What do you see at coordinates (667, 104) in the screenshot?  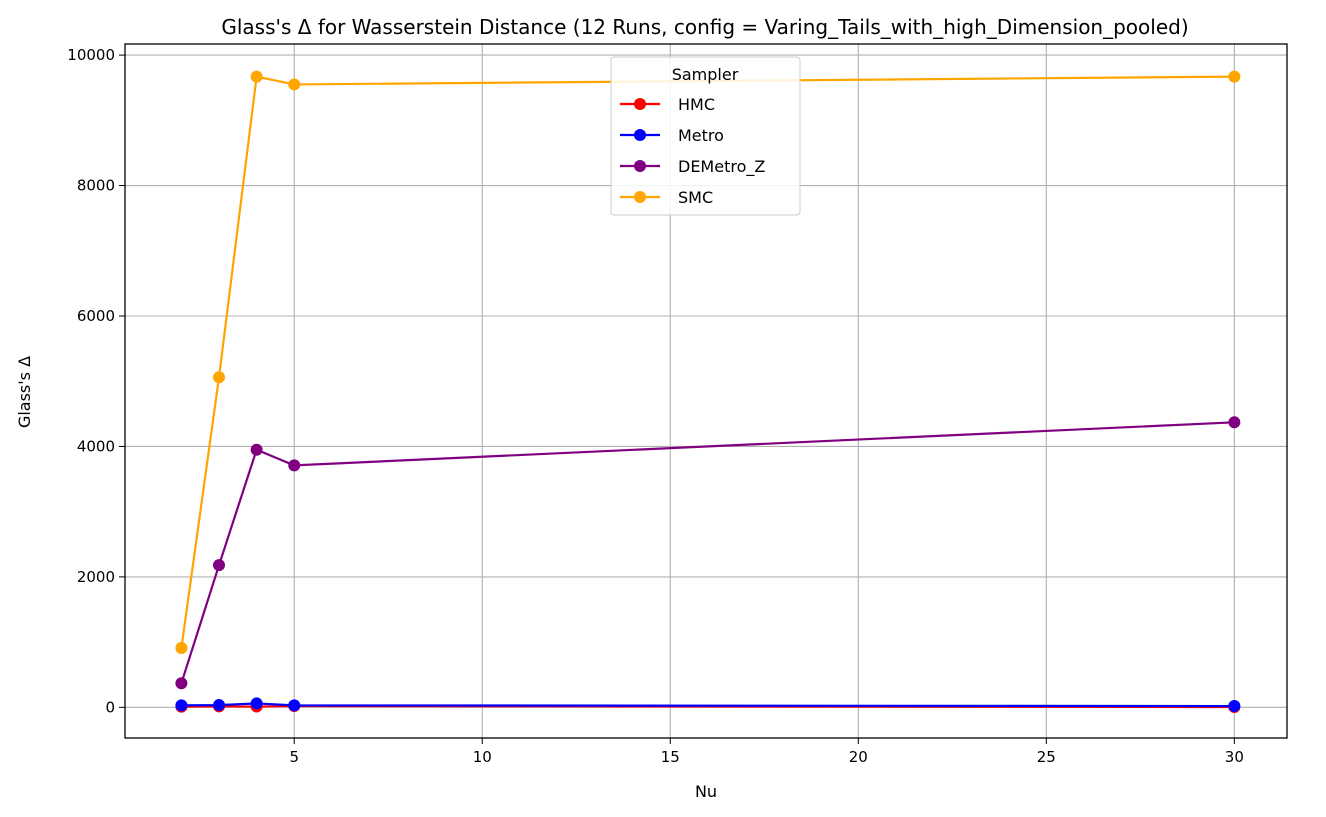 I see `legend-item: HMC` at bounding box center [667, 104].